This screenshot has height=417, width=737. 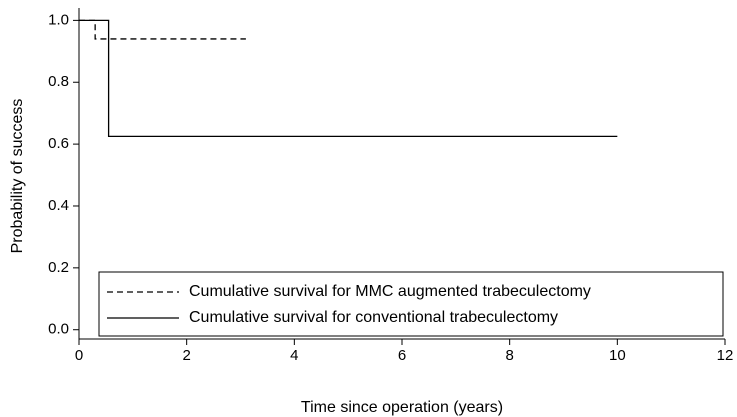 What do you see at coordinates (411, 304) in the screenshot?
I see `legend-box` at bounding box center [411, 304].